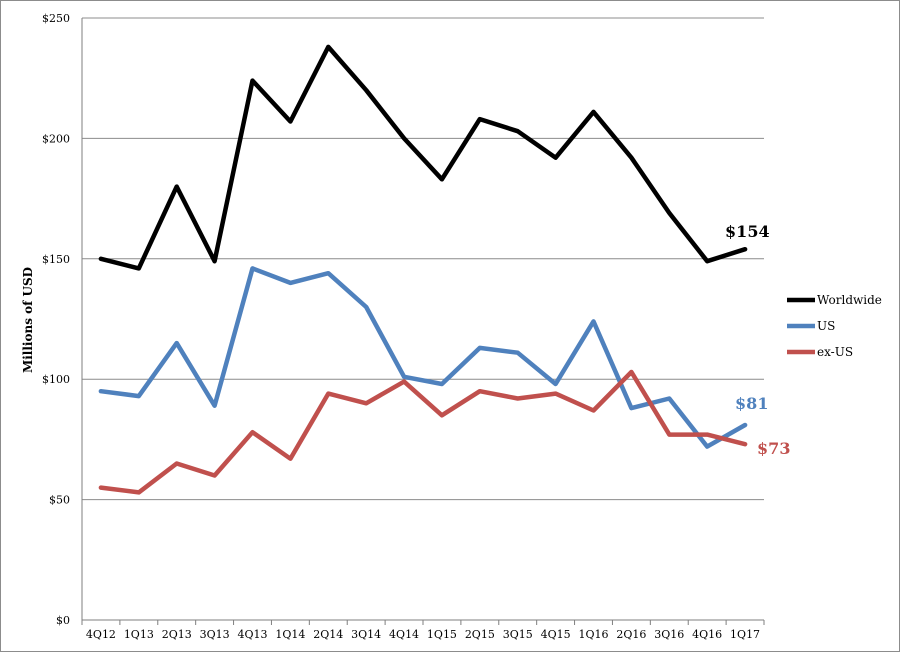 This screenshot has height=652, width=900. I want to click on x-tick-label: 3Q16, so click(669, 634).